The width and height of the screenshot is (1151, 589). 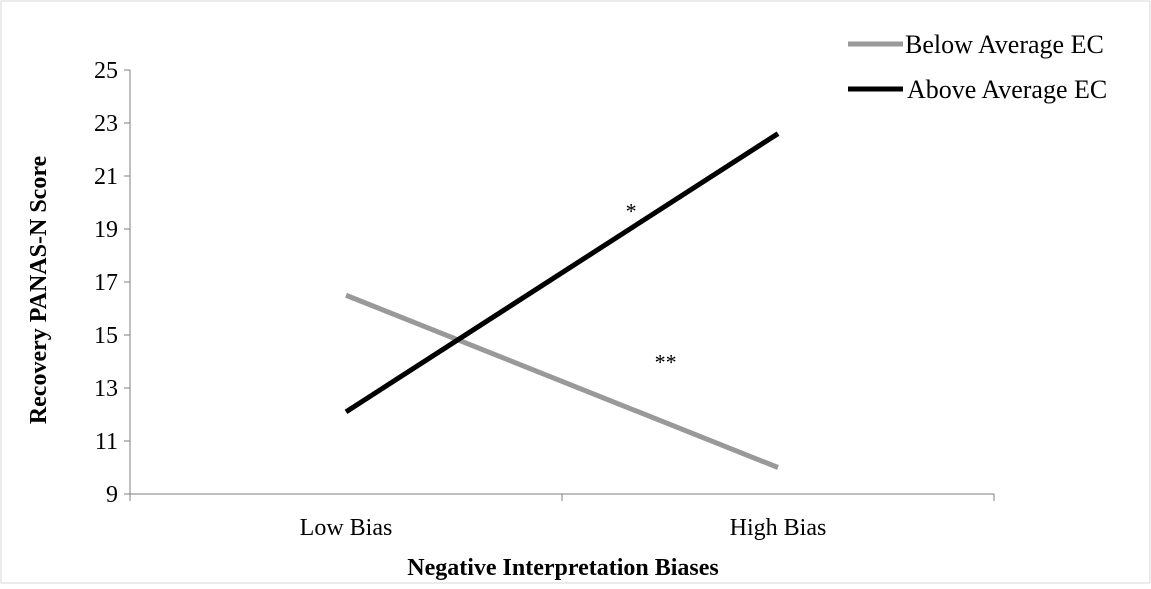 I want to click on x-axis-title: Negative Interpretation Biases, so click(x=563, y=568).